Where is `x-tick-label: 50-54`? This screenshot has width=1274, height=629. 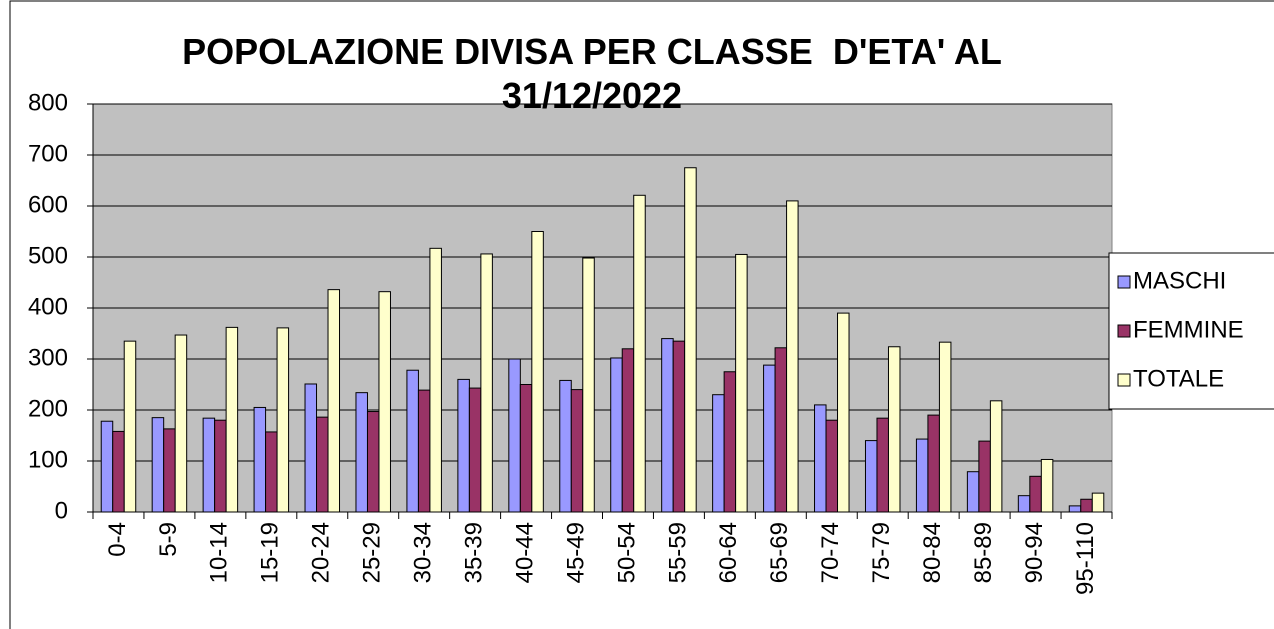
x-tick-label: 50-54 is located at coordinates (626, 552).